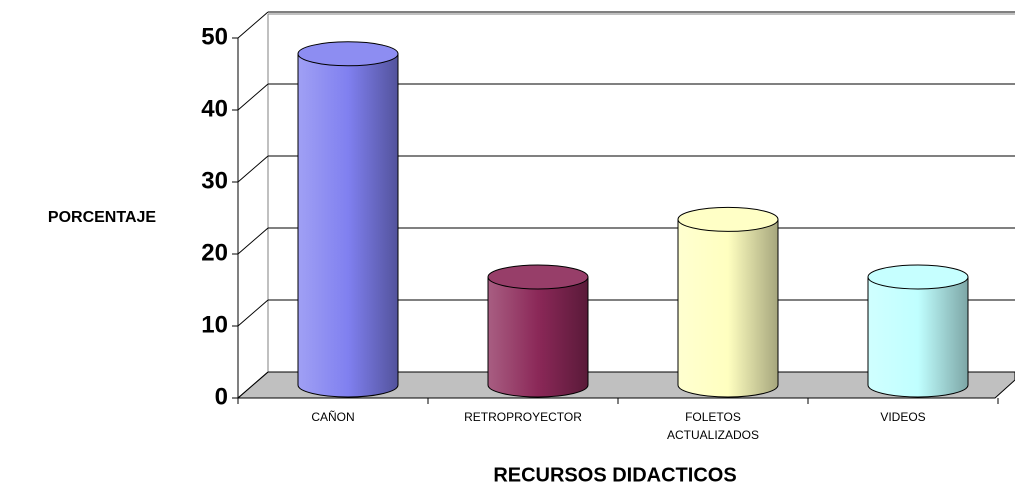 The height and width of the screenshot is (489, 1015). Describe the element at coordinates (214, 36) in the screenshot. I see `y-tick-label: 50` at that location.